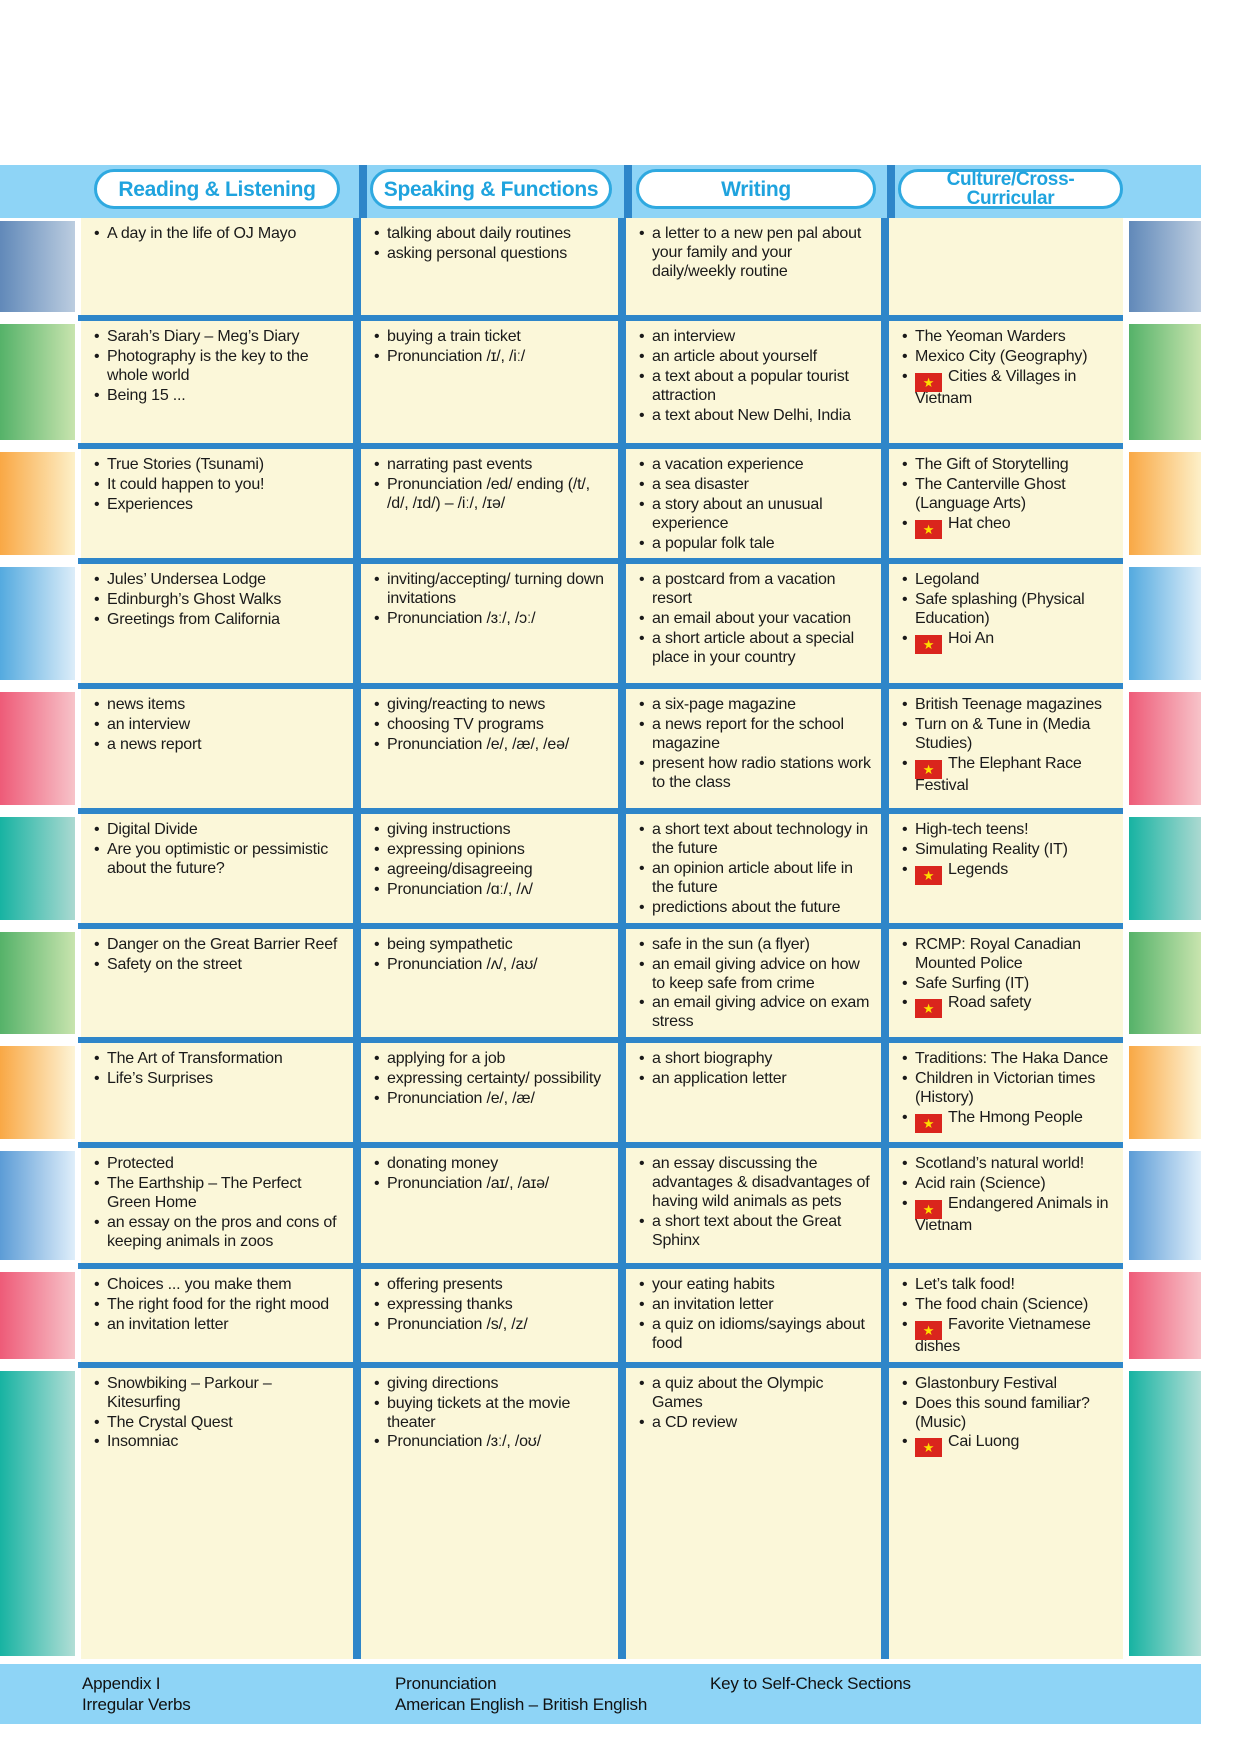 The height and width of the screenshot is (1754, 1241). Describe the element at coordinates (1010, 955) in the screenshot. I see `list-item: • RCMP: Royal Canadian Mounted Police` at that location.